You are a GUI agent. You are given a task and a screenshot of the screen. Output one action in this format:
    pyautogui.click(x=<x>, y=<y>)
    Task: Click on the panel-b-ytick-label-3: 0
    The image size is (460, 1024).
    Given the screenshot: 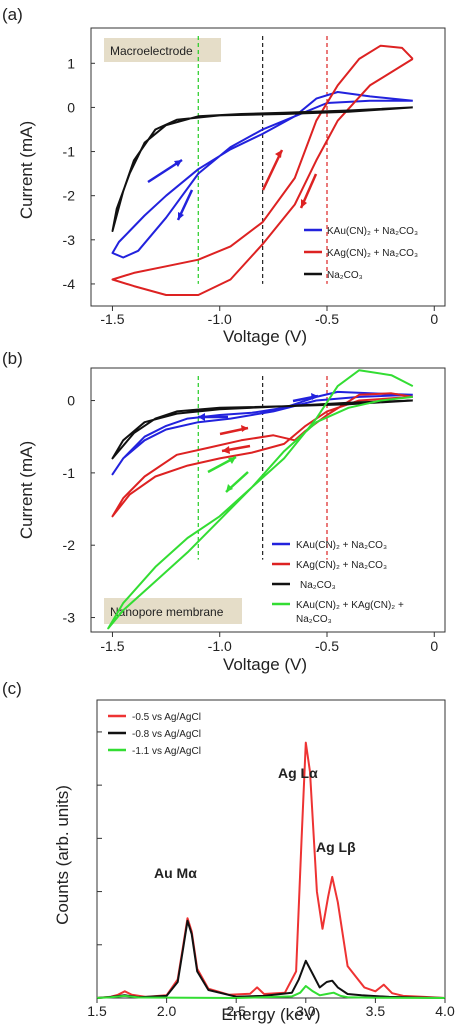 What is the action you would take?
    pyautogui.click(x=71, y=401)
    